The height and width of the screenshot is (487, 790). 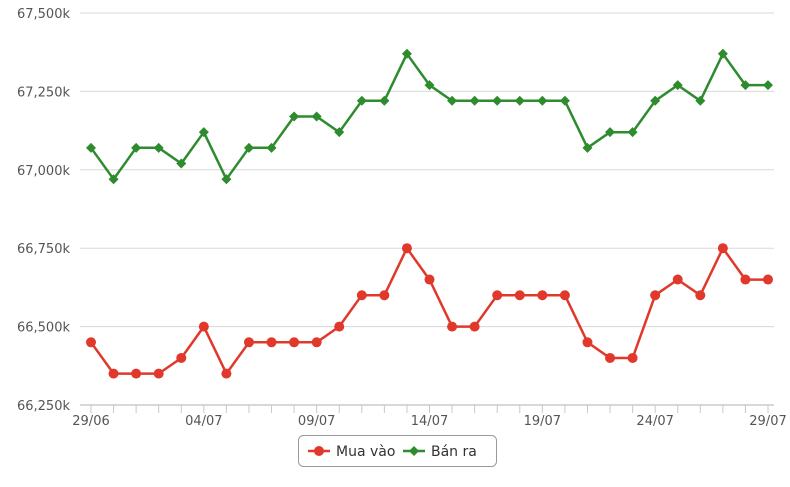 What do you see at coordinates (203, 421) in the screenshot?
I see `x-tick-label: 04/07` at bounding box center [203, 421].